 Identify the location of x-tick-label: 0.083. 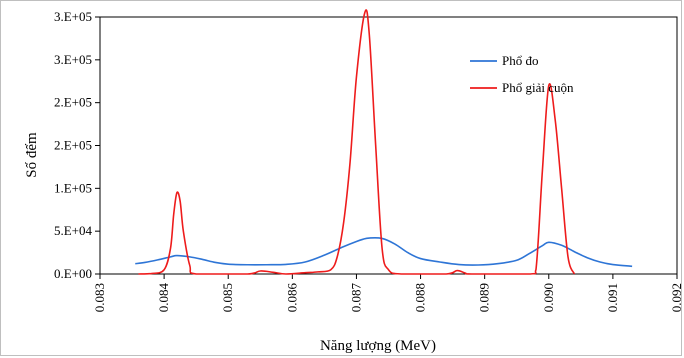
(99, 297).